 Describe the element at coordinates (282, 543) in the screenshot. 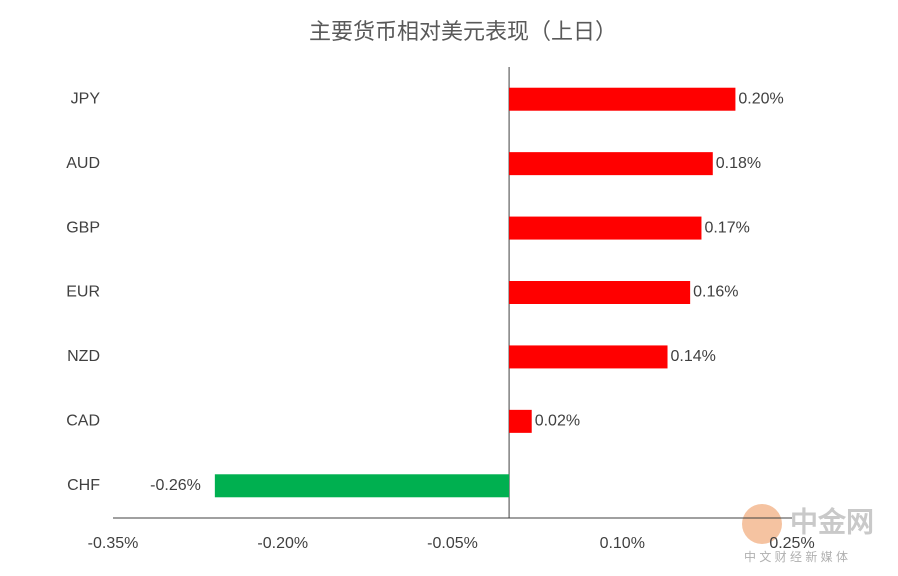

I see `x-tick-label: -0.20%` at that location.